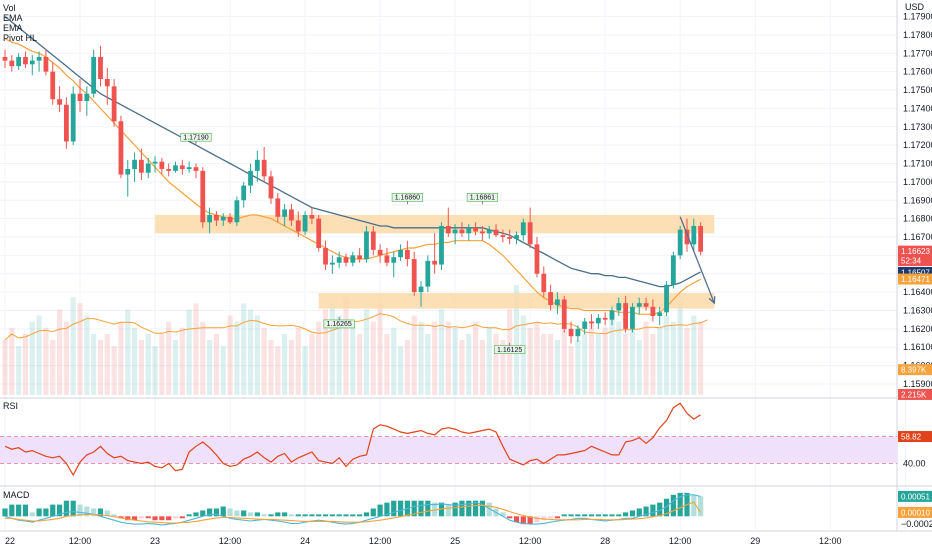  Describe the element at coordinates (911, 261) in the screenshot. I see `price-pill-label: 52:34` at that location.